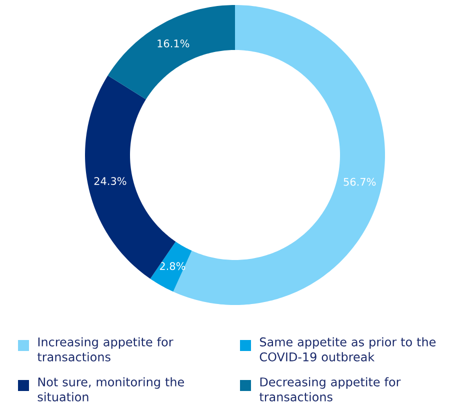 This screenshot has height=416, width=459. I want to click on data-label: 16.1%, so click(174, 44).